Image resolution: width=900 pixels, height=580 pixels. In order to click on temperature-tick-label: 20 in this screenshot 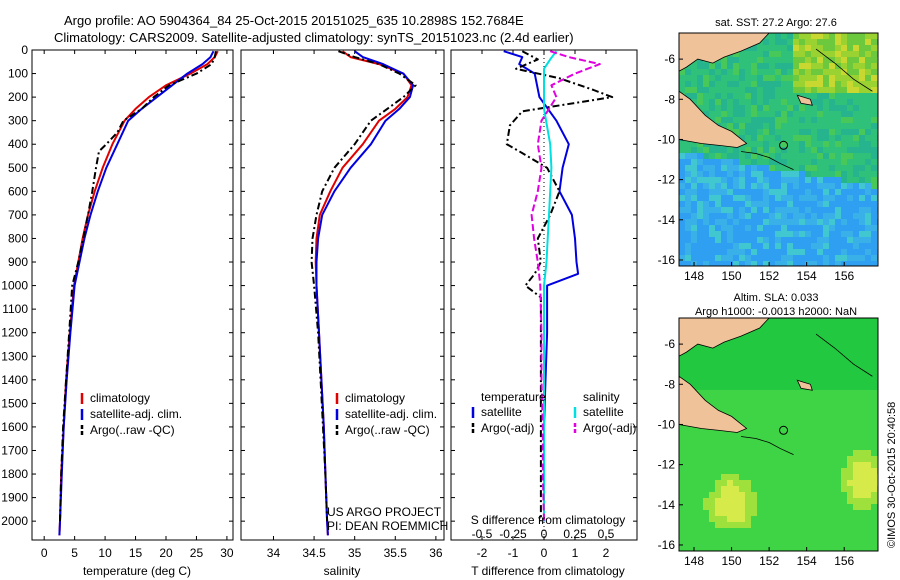, I will do `click(166, 553)`.